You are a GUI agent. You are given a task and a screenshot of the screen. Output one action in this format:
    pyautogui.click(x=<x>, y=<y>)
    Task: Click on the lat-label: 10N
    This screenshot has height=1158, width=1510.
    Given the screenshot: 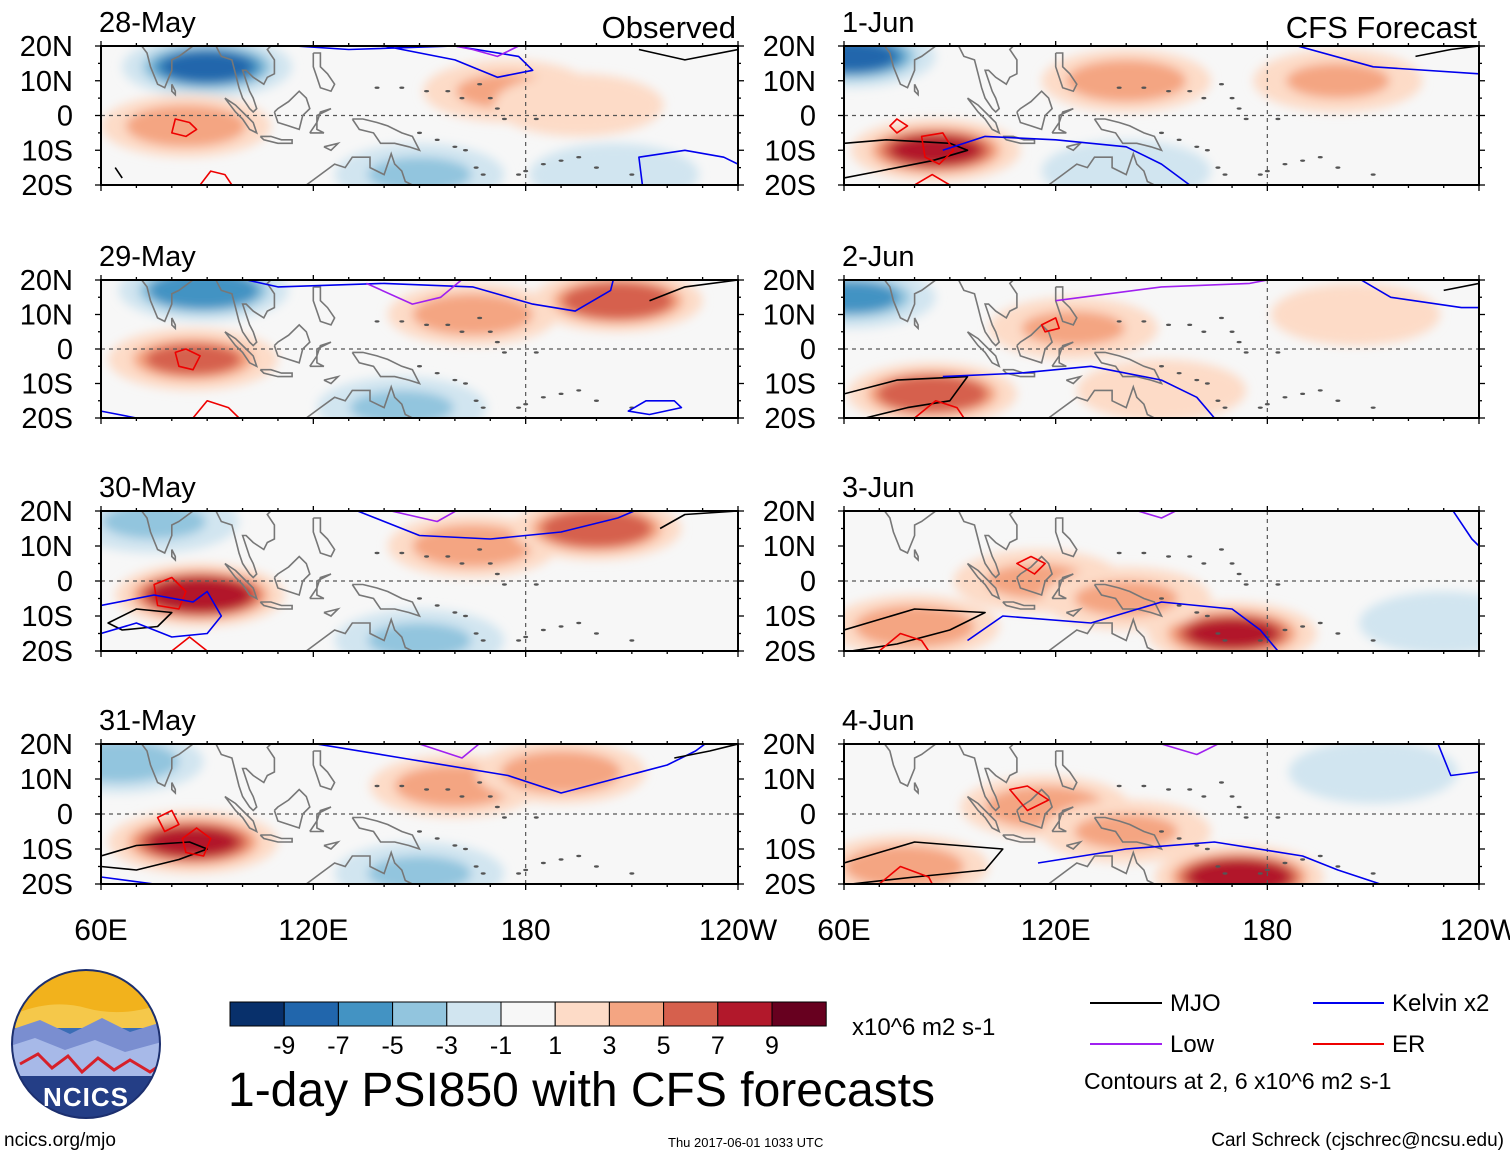 What is the action you would take?
    pyautogui.click(x=789, y=316)
    